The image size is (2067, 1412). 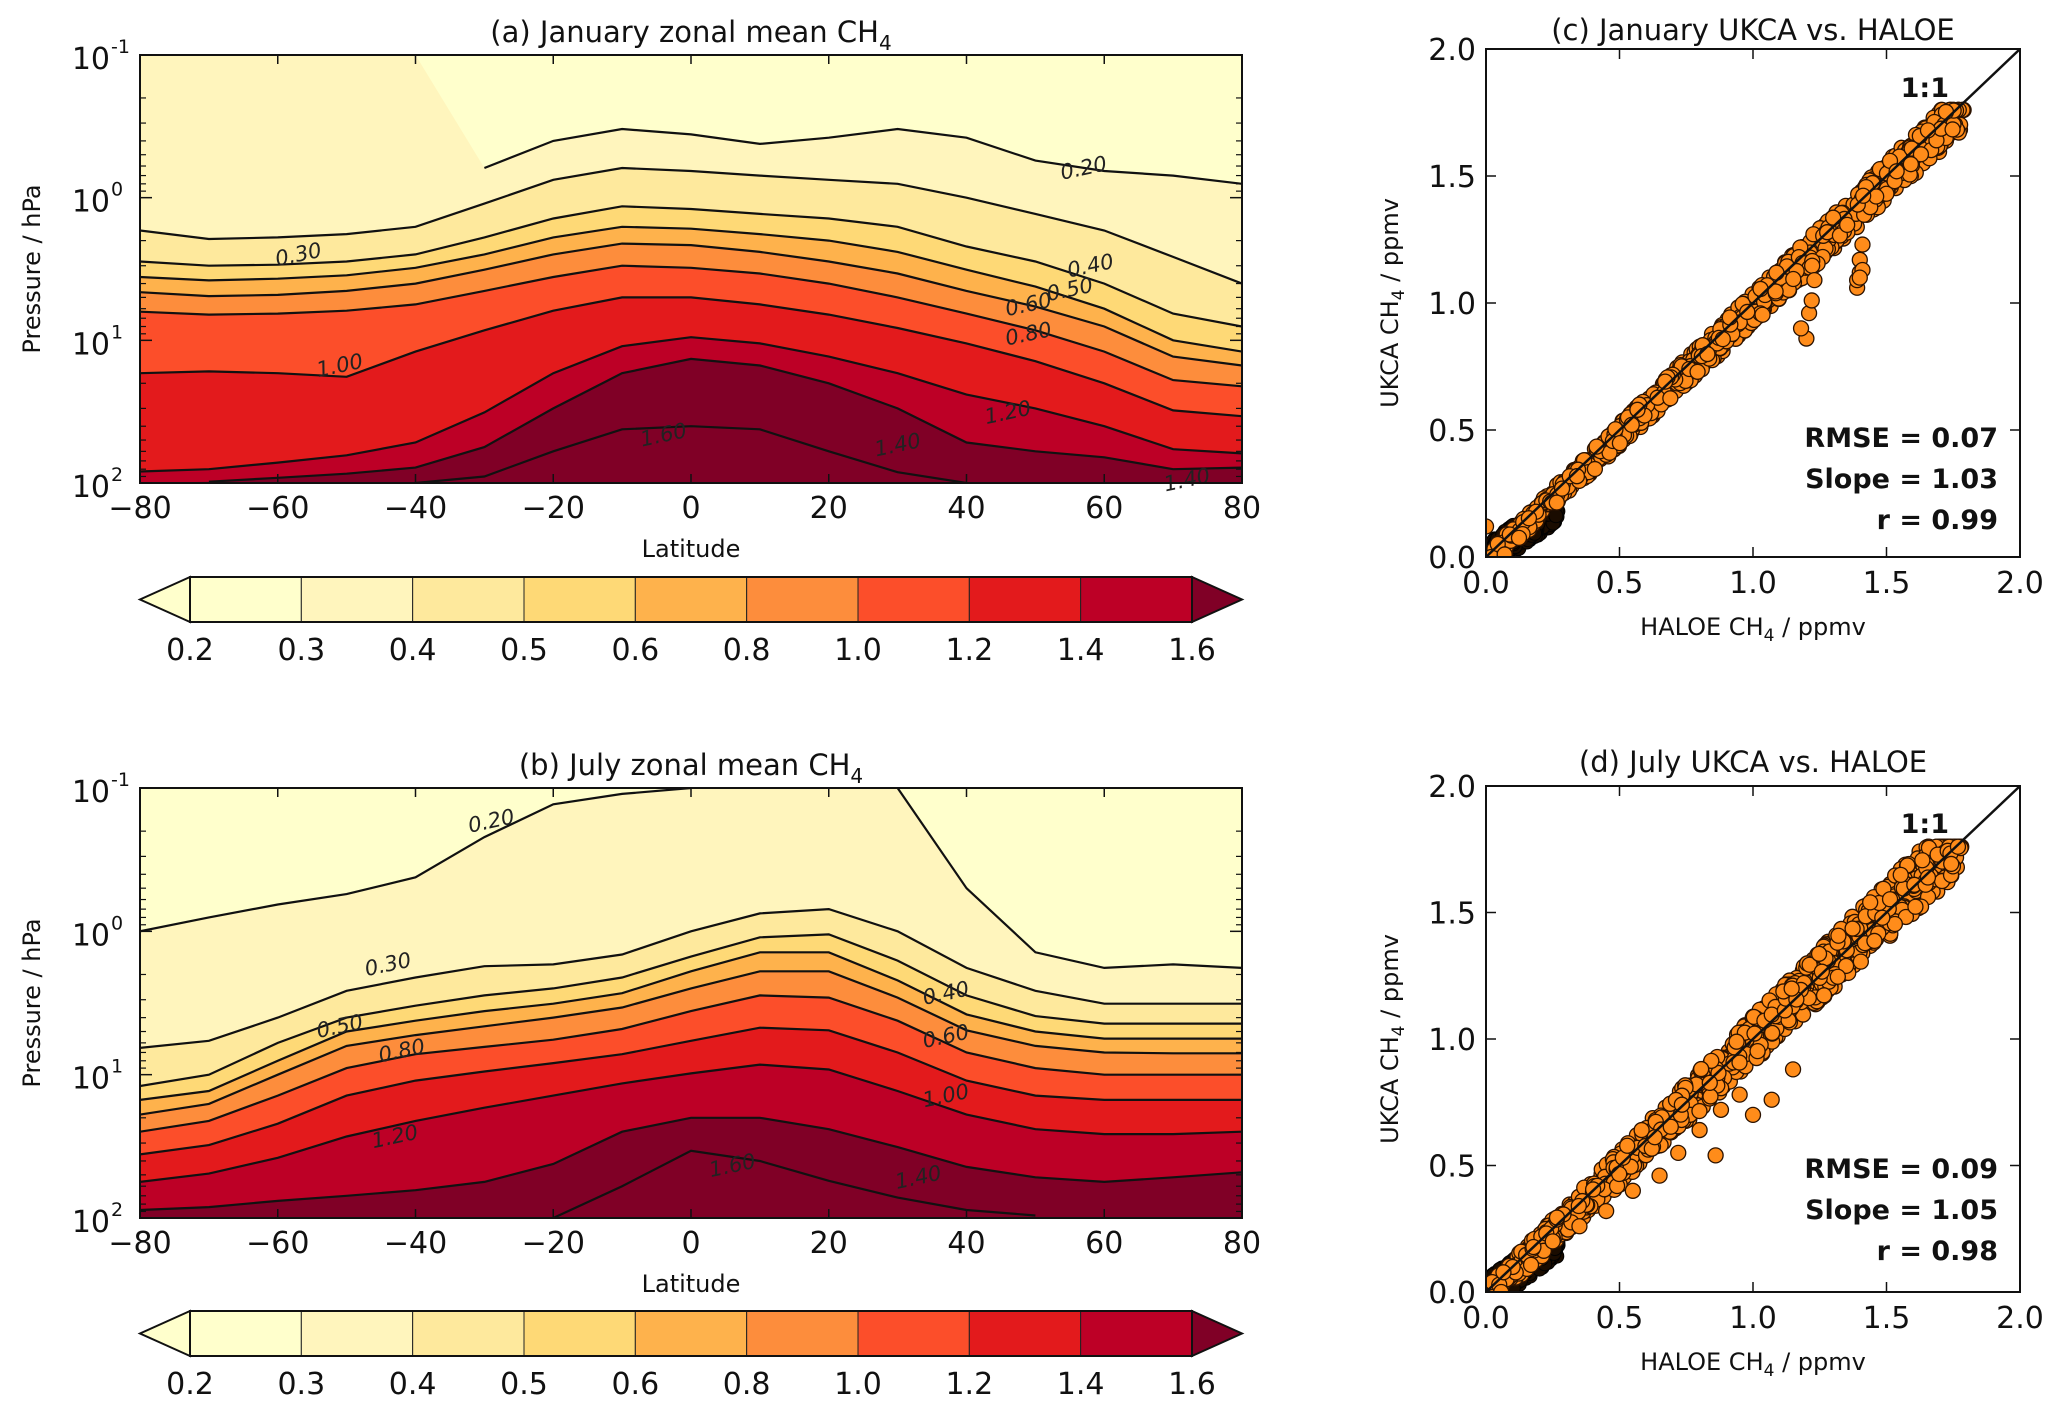 What do you see at coordinates (1925, 824) in the screenshot?
I see `panel-d-one-to-one-label: 1:1` at bounding box center [1925, 824].